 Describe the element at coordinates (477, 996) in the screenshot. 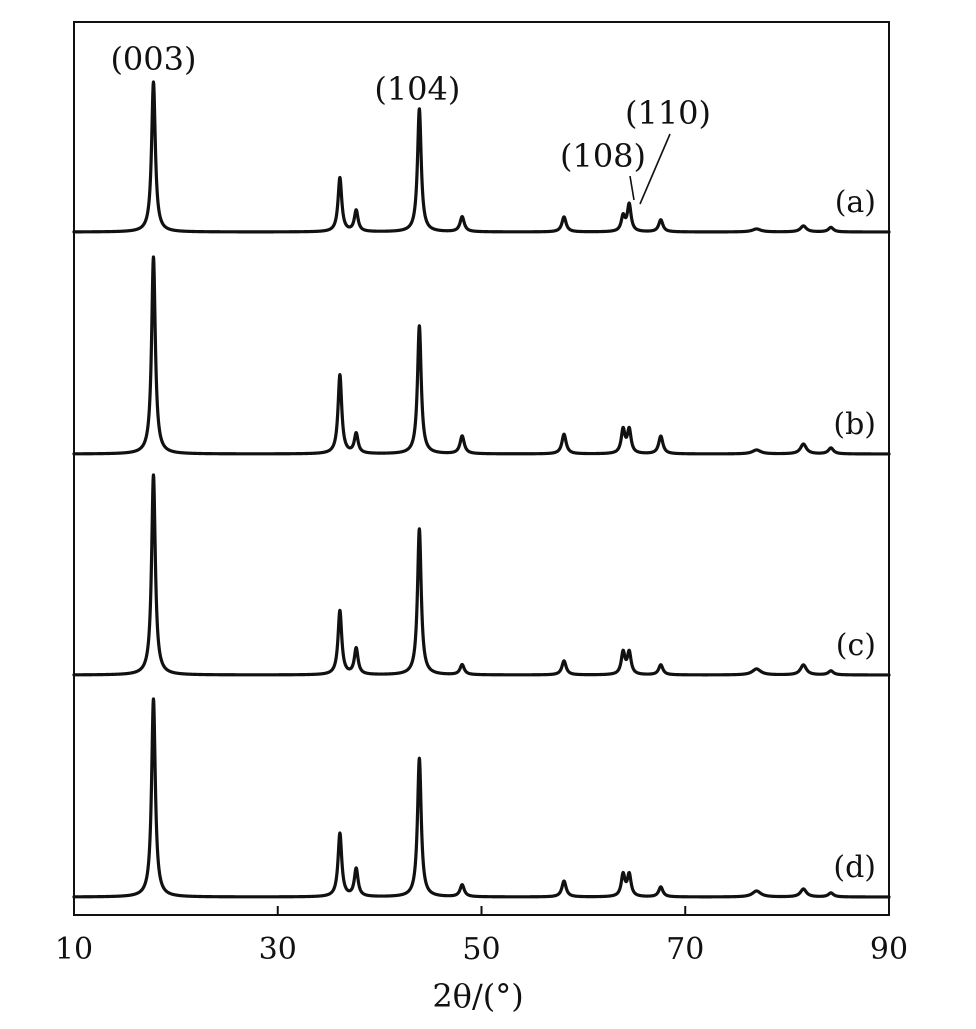

I see `x-axis-label: 2θ/(°)` at that location.